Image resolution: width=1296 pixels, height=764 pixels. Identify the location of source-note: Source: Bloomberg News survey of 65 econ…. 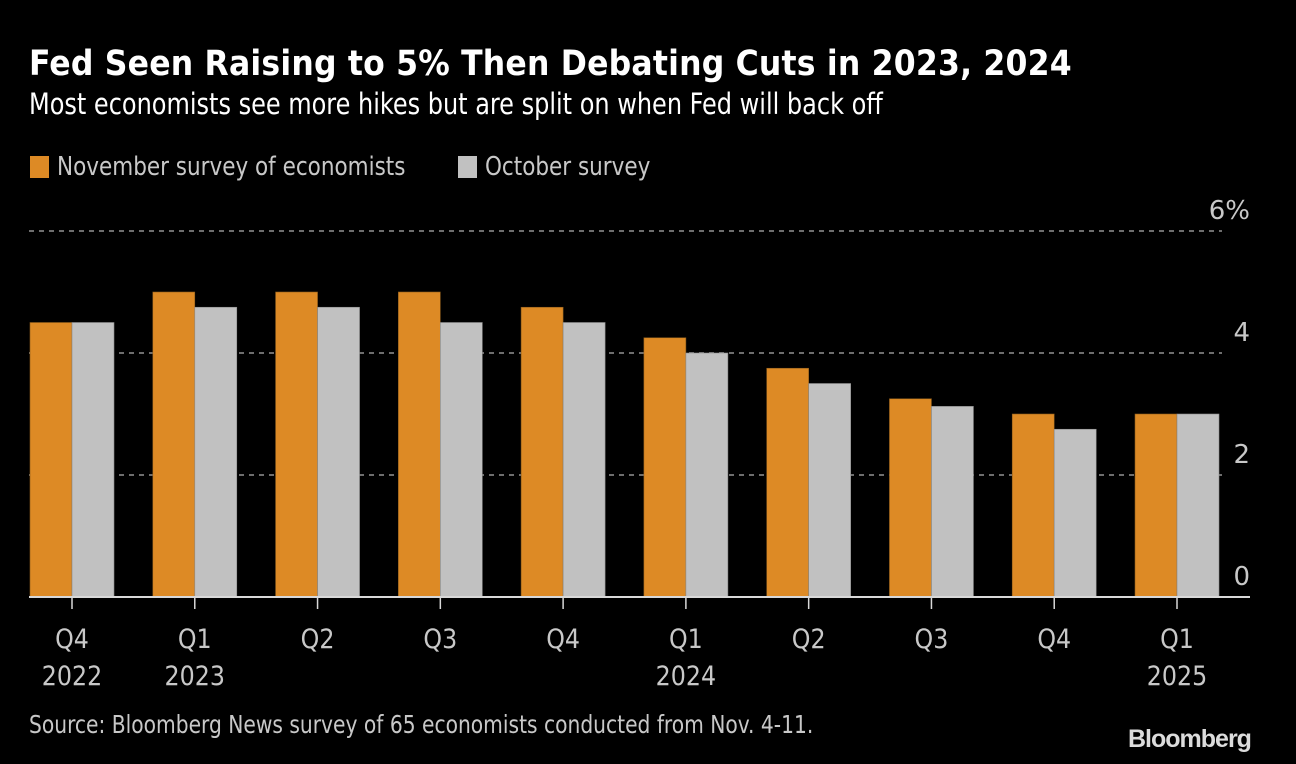
(421, 724).